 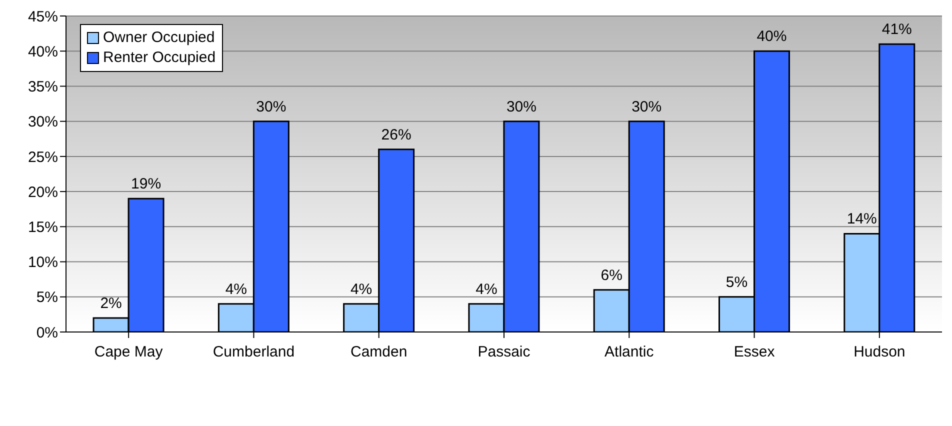 I want to click on x-tick-label: Hudson, so click(x=880, y=352).